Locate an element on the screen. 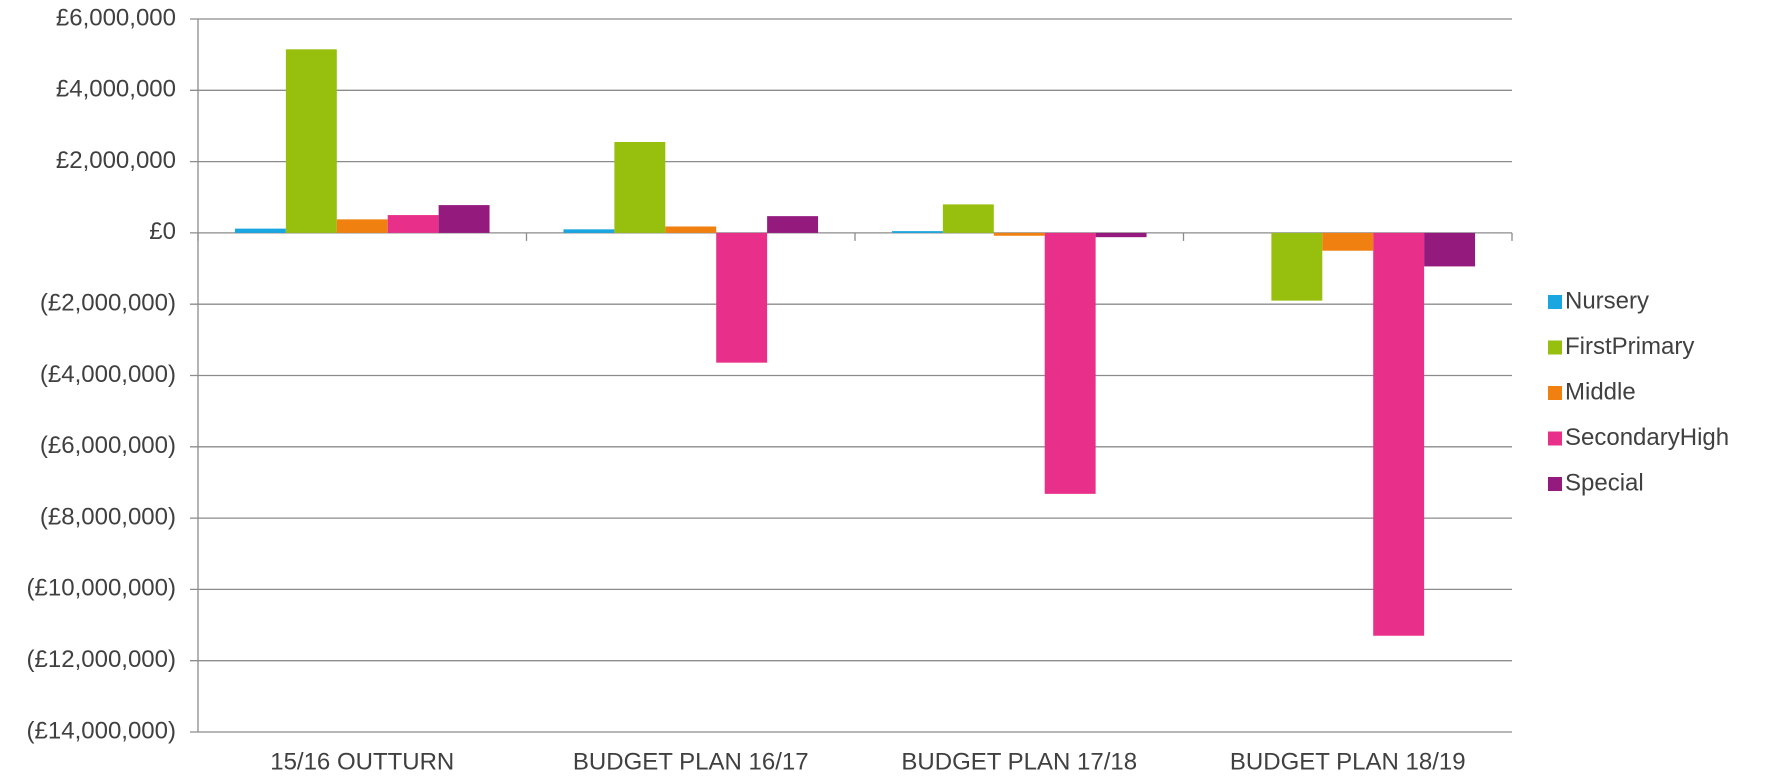 The image size is (1767, 783). y-tick-label: (£14,000,000) is located at coordinates (101, 730).